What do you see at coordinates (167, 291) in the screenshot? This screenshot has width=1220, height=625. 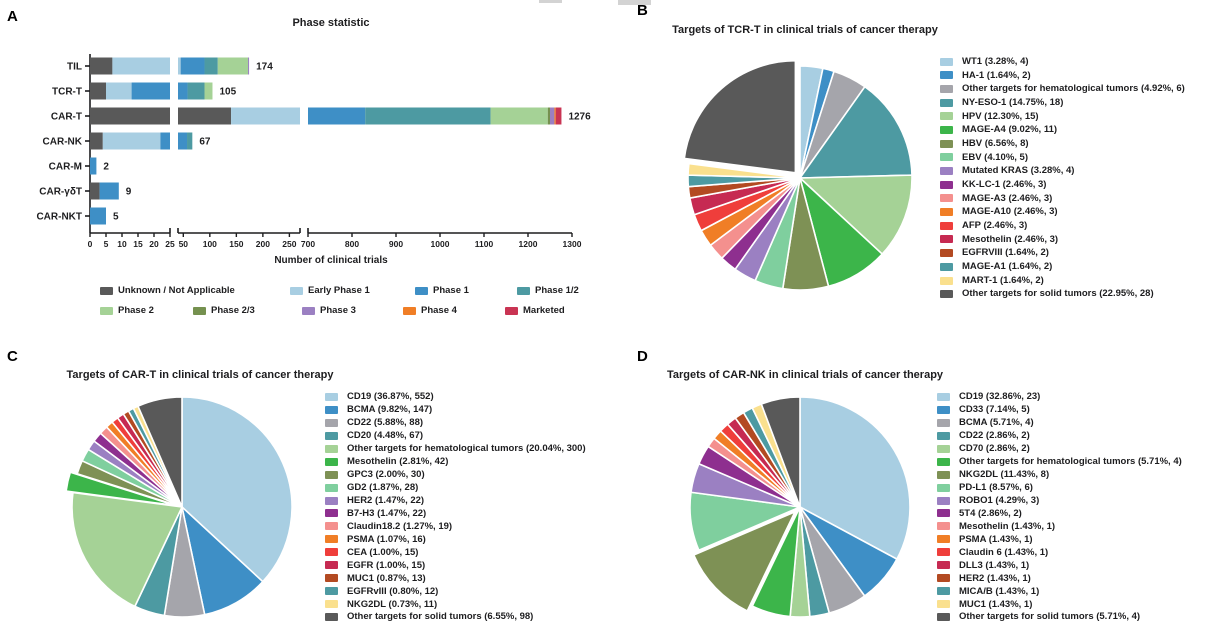 I see `bar-legend-item: Unknown / Not Applicable` at bounding box center [167, 291].